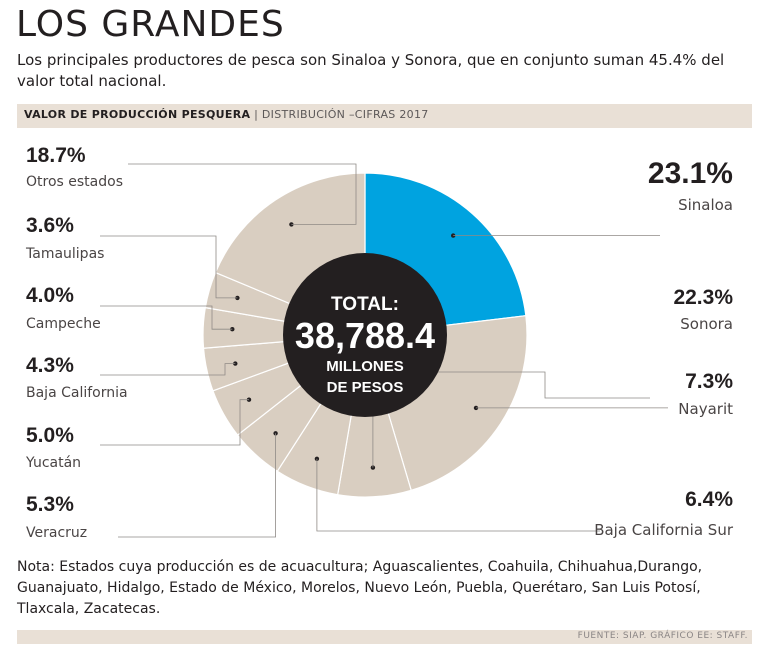 The image size is (768, 664). I want to click on percent-label-sinaloa: 23.1%, so click(690, 173).